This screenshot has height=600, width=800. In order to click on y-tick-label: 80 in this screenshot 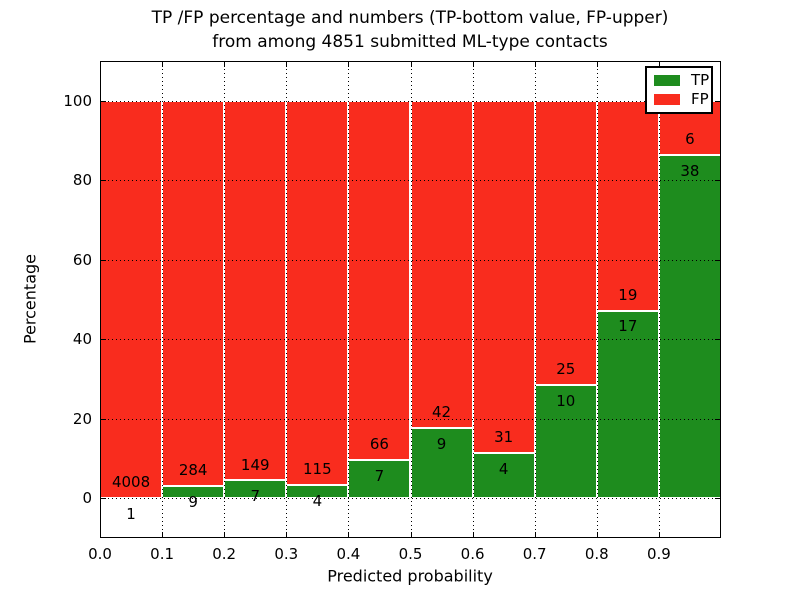, I will do `click(82, 180)`.